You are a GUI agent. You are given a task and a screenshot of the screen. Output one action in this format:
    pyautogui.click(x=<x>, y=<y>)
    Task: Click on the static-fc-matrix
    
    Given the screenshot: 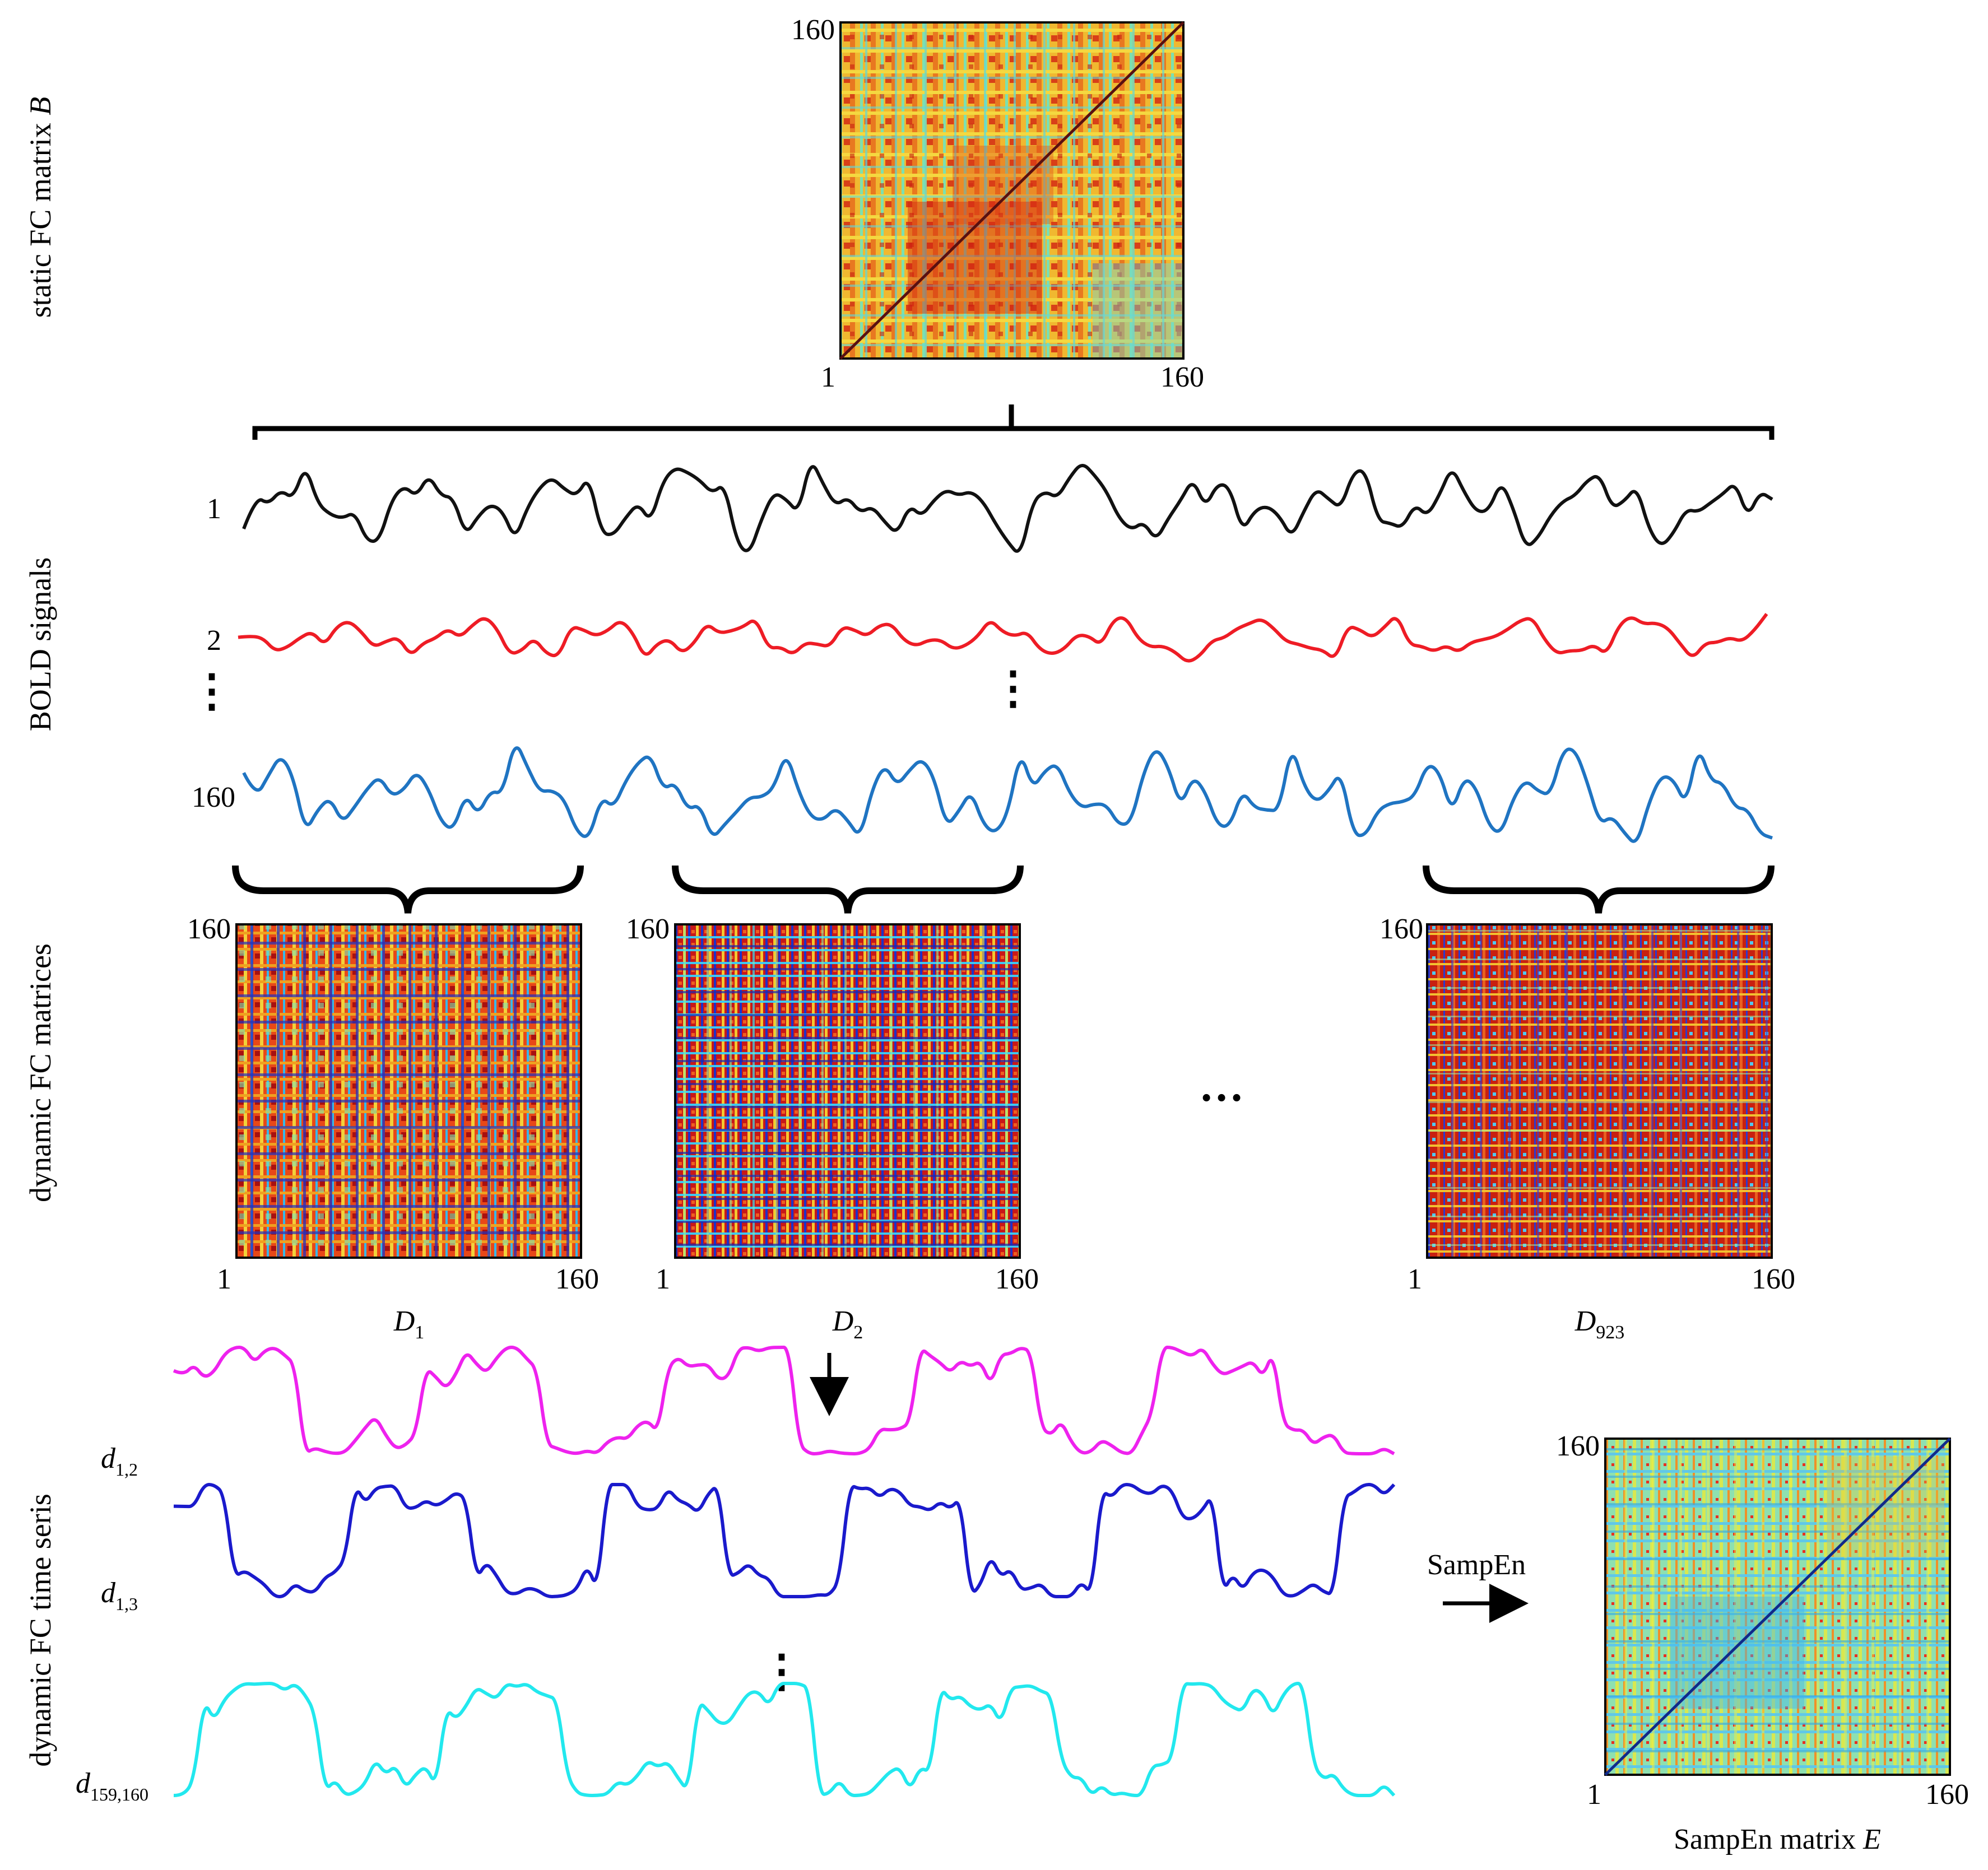 What is the action you would take?
    pyautogui.click(x=1012, y=190)
    